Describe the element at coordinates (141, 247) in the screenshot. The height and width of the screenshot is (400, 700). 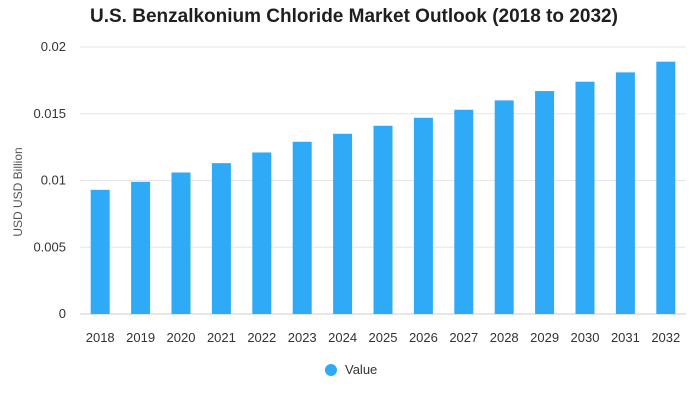
I see `bar-2019` at that location.